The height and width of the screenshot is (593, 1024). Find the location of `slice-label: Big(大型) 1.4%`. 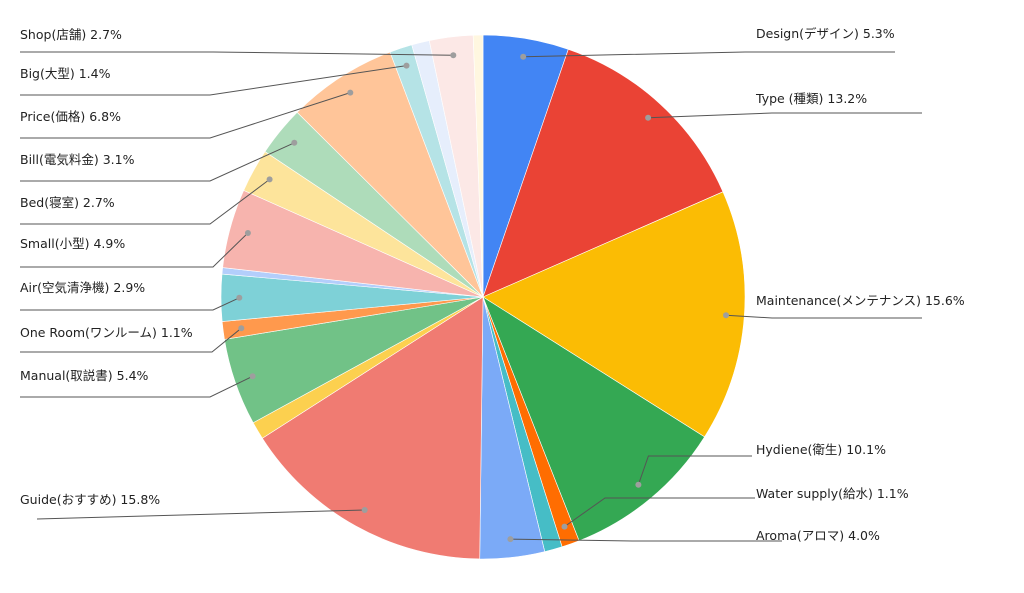

slice-label: Big(大型) 1.4% is located at coordinates (65, 73).